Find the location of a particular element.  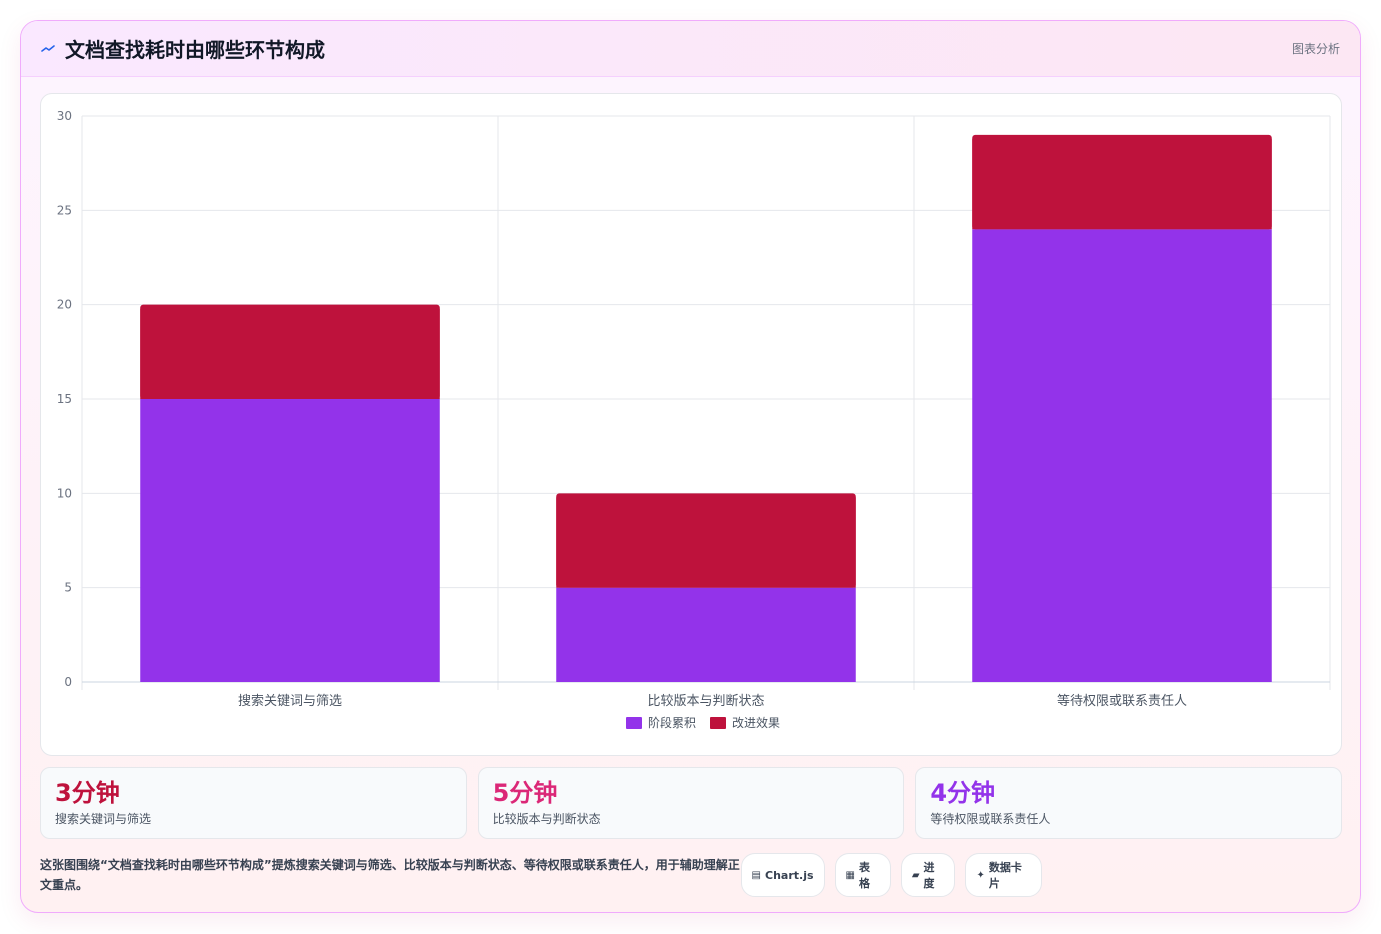

chip-data-card: ✦ 数据卡片 is located at coordinates (1003, 875).